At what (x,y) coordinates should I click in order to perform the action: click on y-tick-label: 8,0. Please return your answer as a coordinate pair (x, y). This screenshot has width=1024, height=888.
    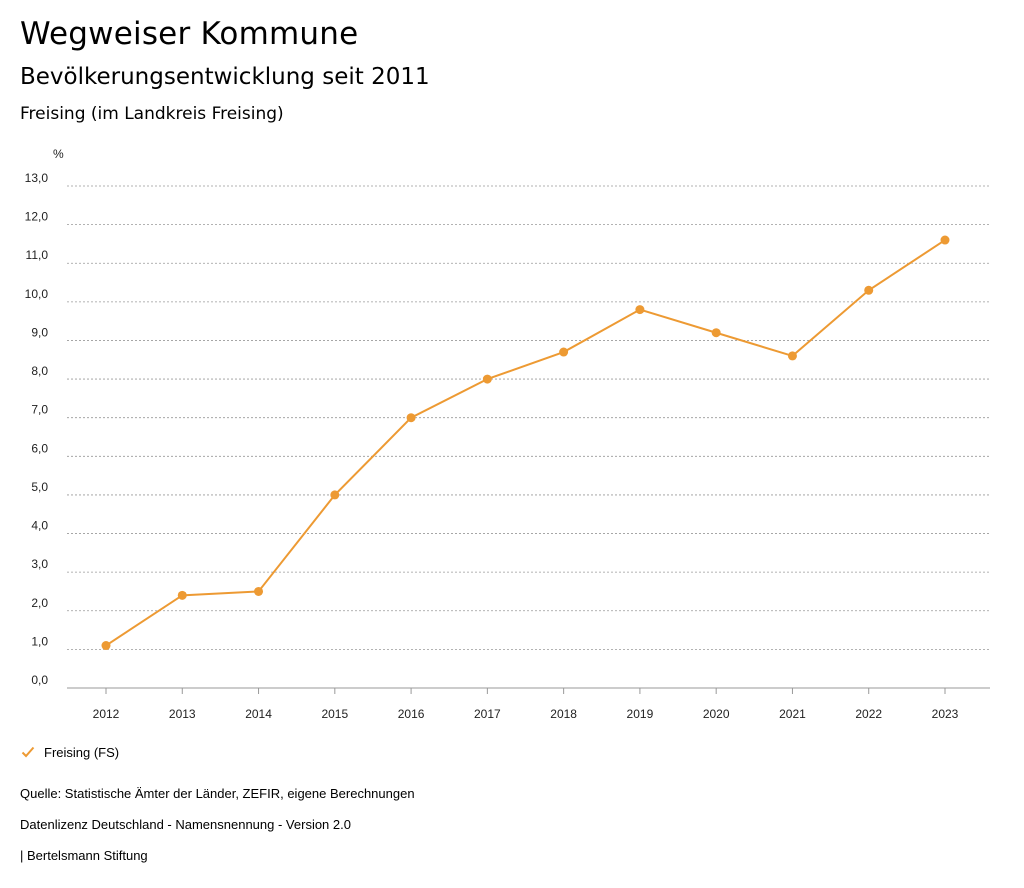
    Looking at the image, I should click on (39, 371).